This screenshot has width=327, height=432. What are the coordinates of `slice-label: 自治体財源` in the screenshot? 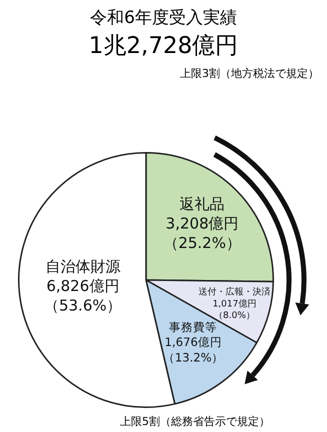 It's located at (82, 267).